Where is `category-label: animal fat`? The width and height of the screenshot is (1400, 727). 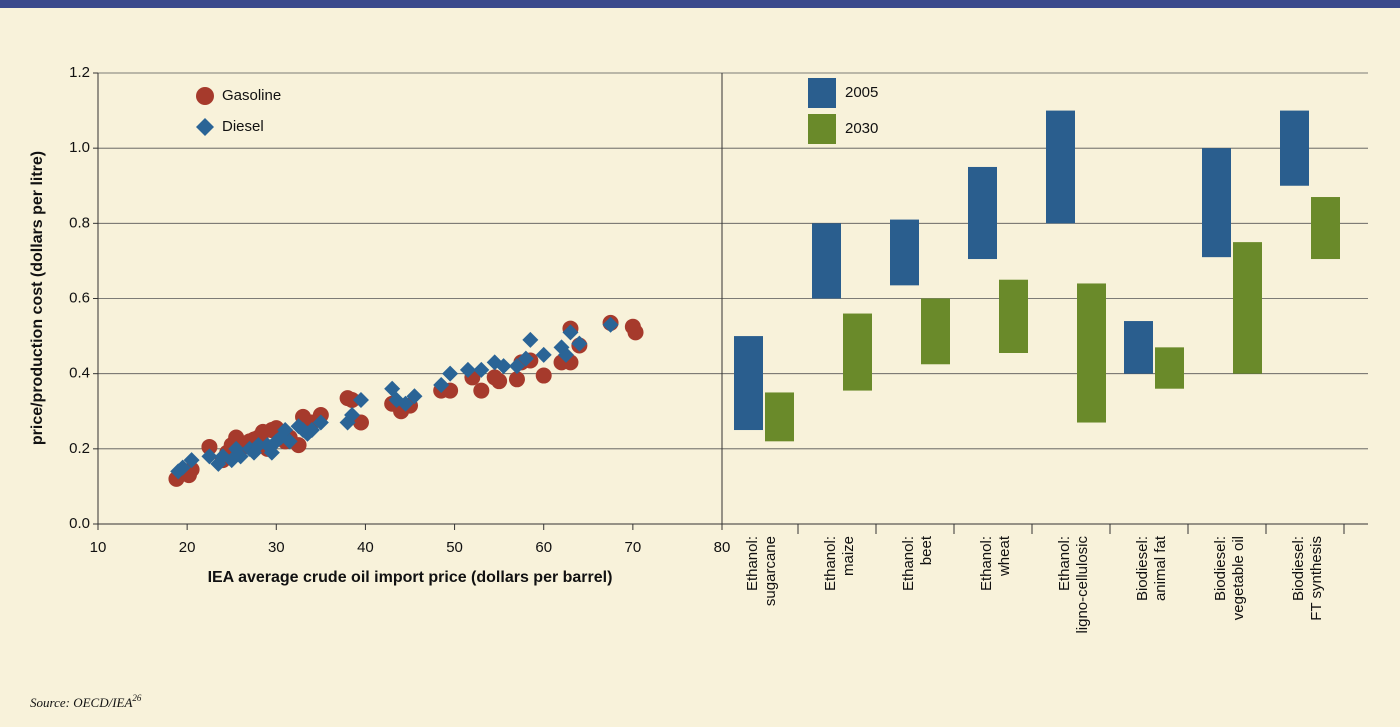
category-label: animal fat is located at coordinates (1160, 568).